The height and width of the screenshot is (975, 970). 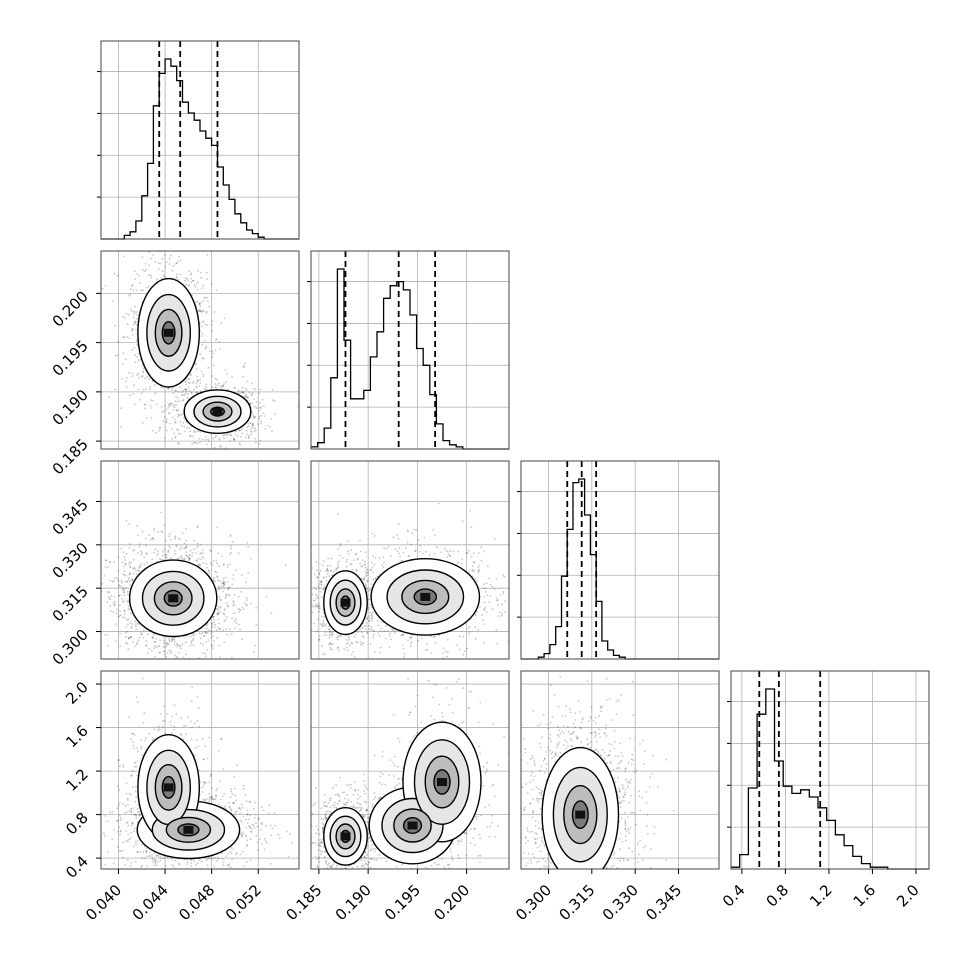 I want to click on histogram-panel, so click(x=198, y=140).